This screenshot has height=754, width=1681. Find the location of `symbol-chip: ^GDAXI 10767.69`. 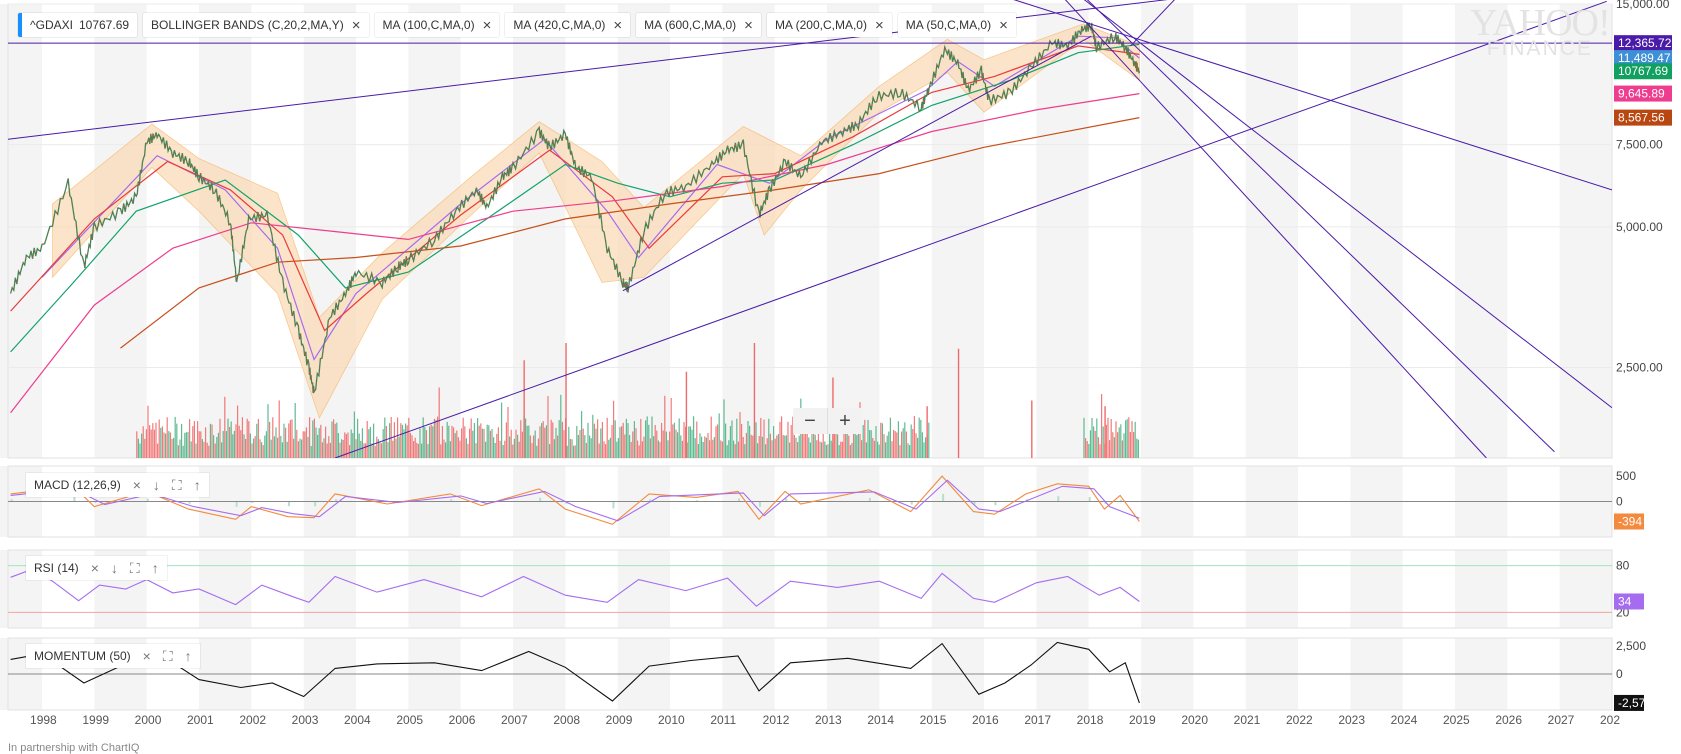

symbol-chip: ^GDAXI 10767.69 is located at coordinates (78, 25).